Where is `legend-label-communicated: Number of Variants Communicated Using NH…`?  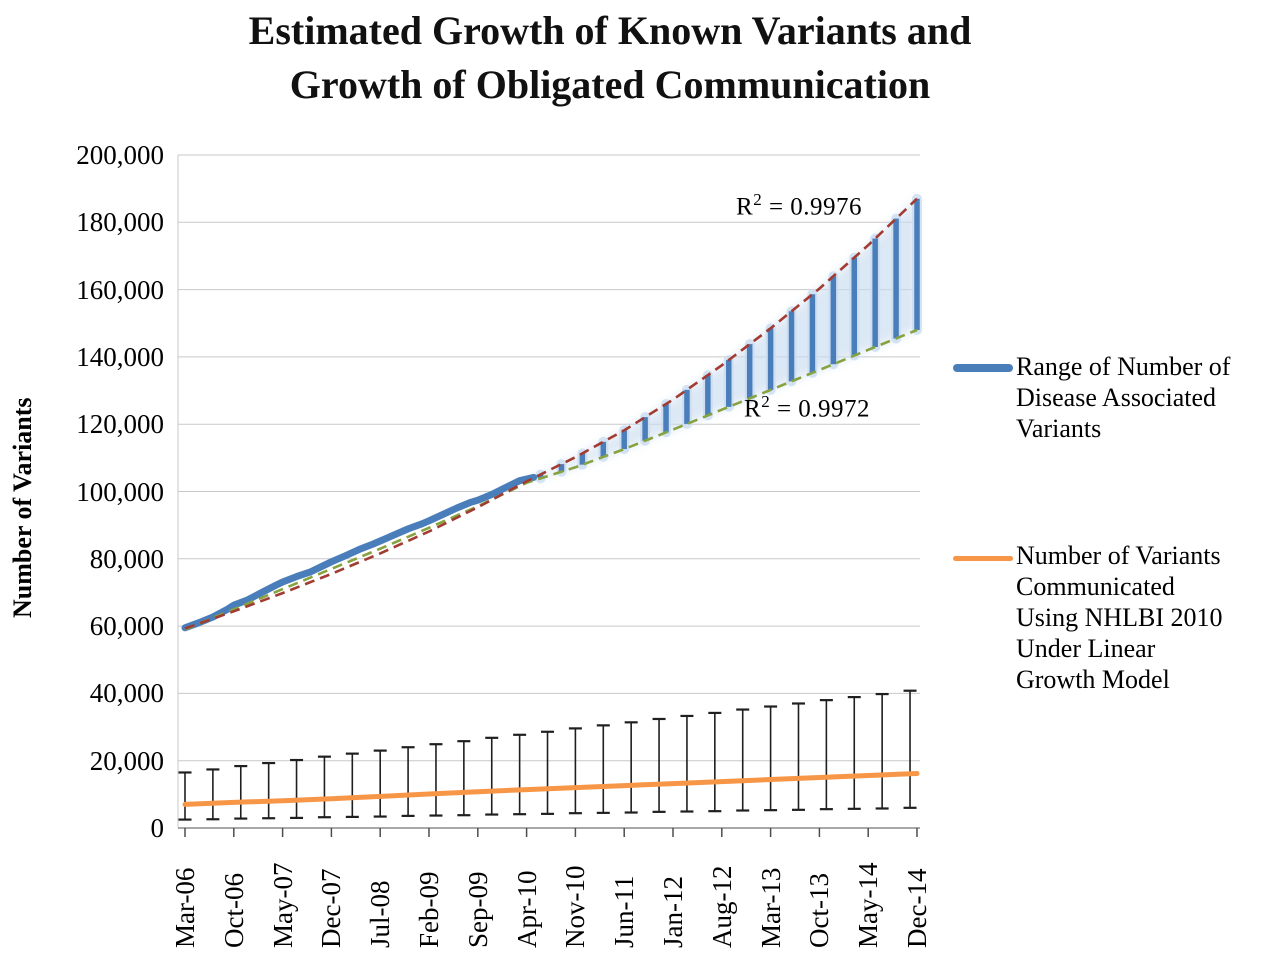
legend-label-communicated: Number of Variants Communicated Using NH… is located at coordinates (1119, 617).